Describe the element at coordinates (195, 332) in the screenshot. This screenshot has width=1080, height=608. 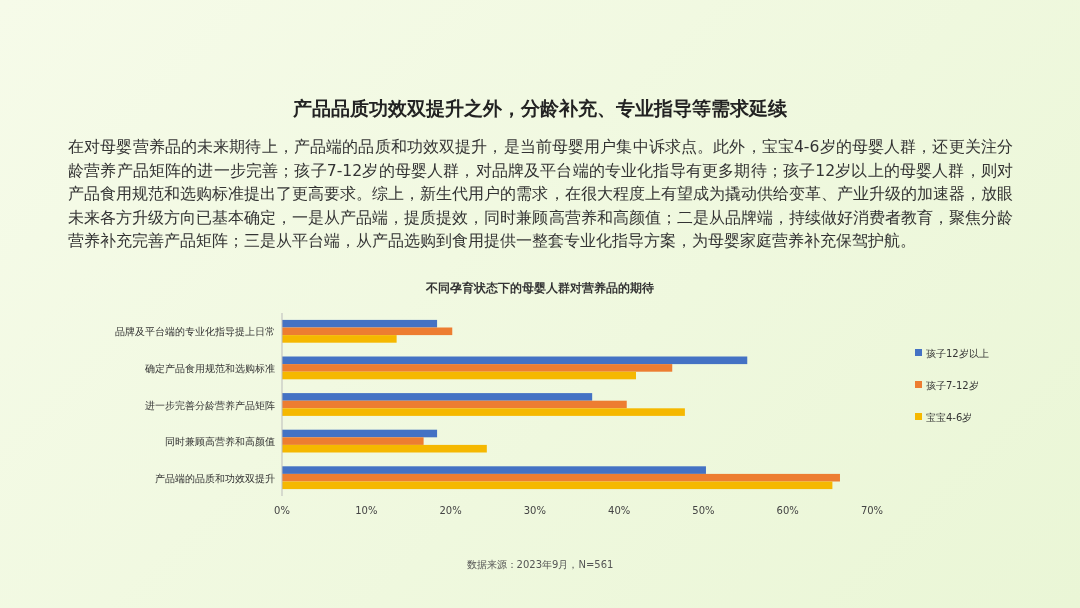
I see `y-tick-label: 品牌及平台端的专业化指导提上日常` at that location.